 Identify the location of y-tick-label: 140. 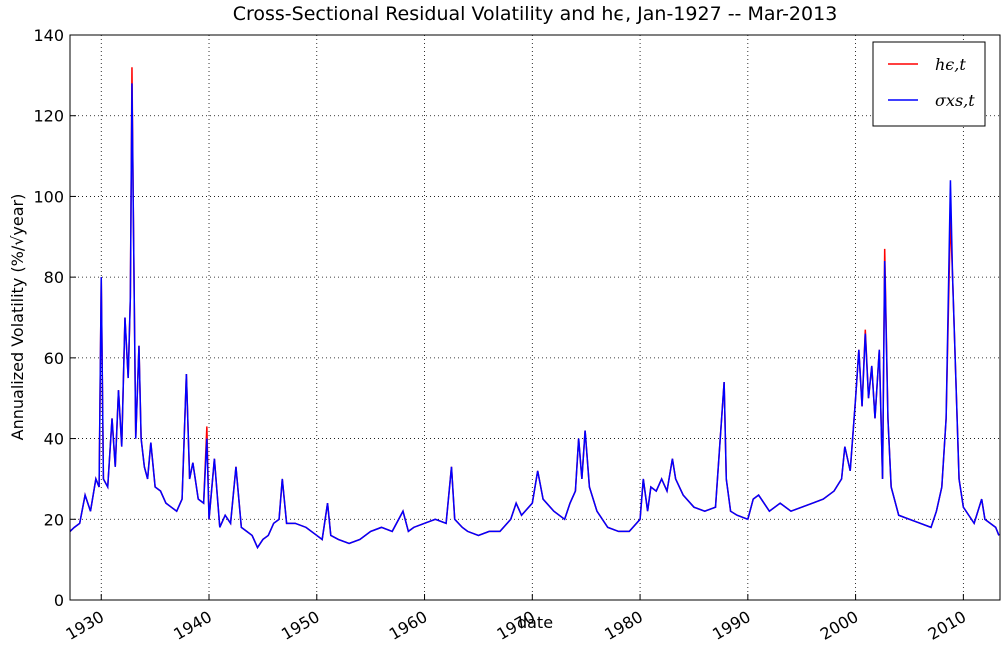
(48, 35).